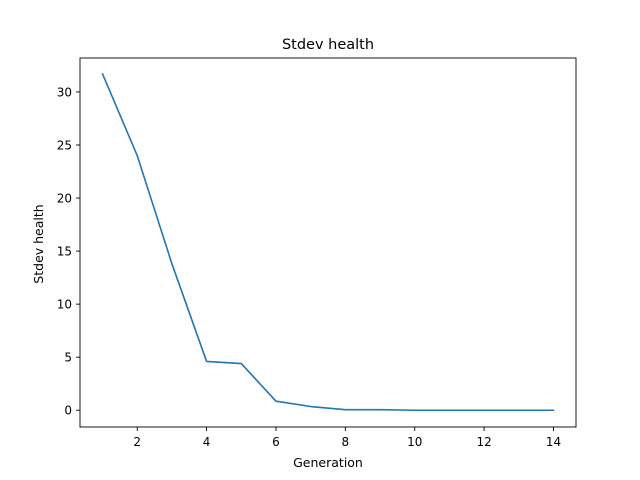 This screenshot has height=480, width=640. Describe the element at coordinates (64, 145) in the screenshot. I see `y-tick-label: 25` at that location.